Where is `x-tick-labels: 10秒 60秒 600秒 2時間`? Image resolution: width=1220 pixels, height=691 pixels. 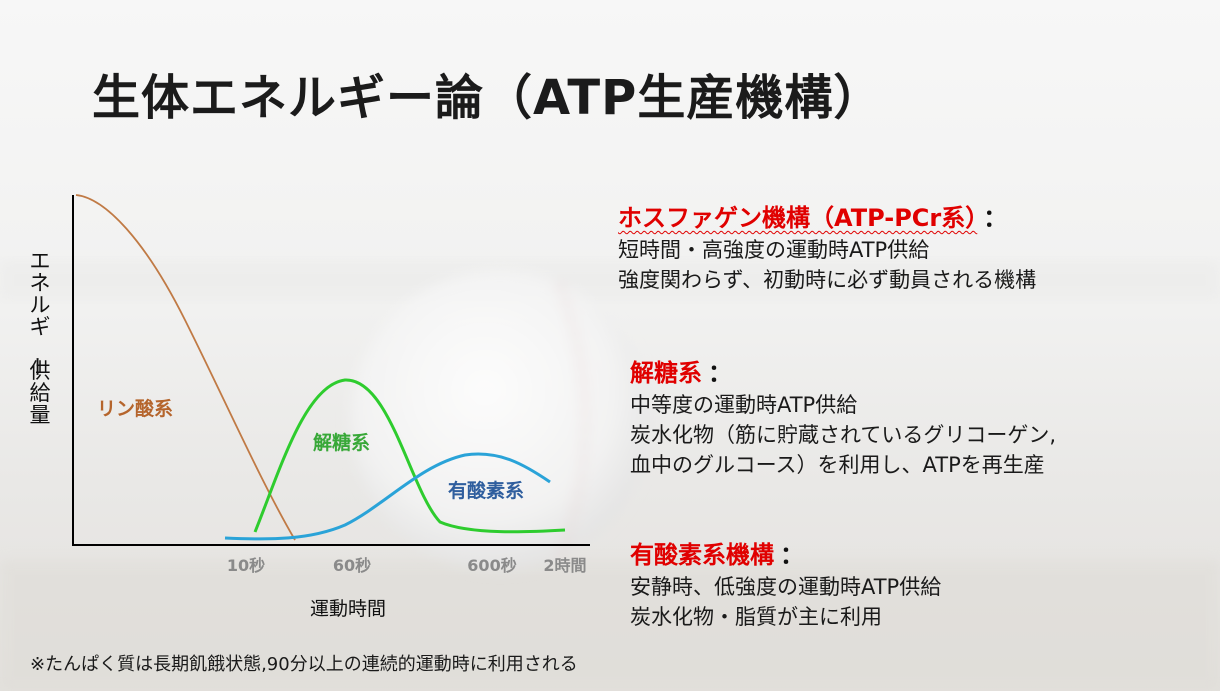
x-tick-labels: 10秒 60秒 600秒 2時間 is located at coordinates (407, 565).